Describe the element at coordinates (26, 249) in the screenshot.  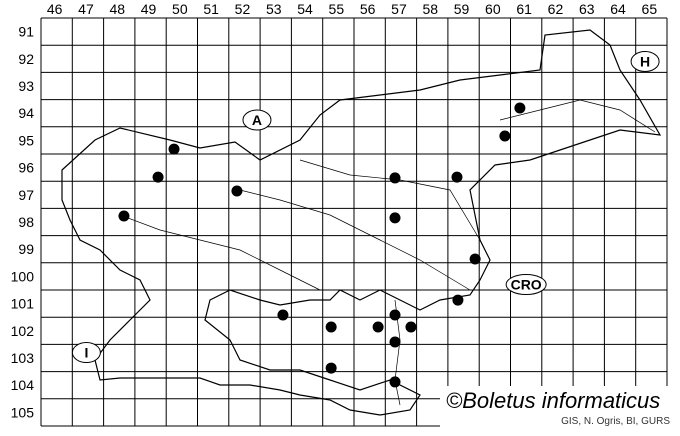
I see `row-label: 99` at that location.